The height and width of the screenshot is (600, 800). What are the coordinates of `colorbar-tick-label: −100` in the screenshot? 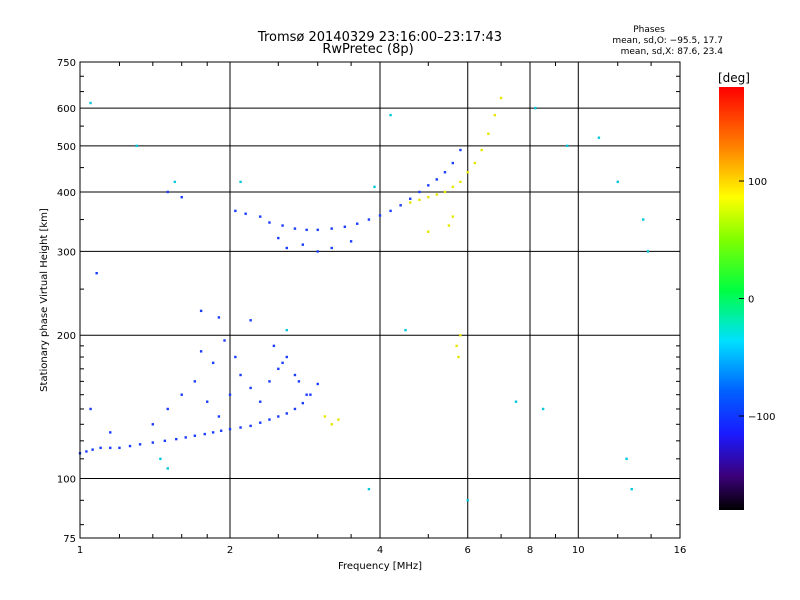 It's located at (761, 417).